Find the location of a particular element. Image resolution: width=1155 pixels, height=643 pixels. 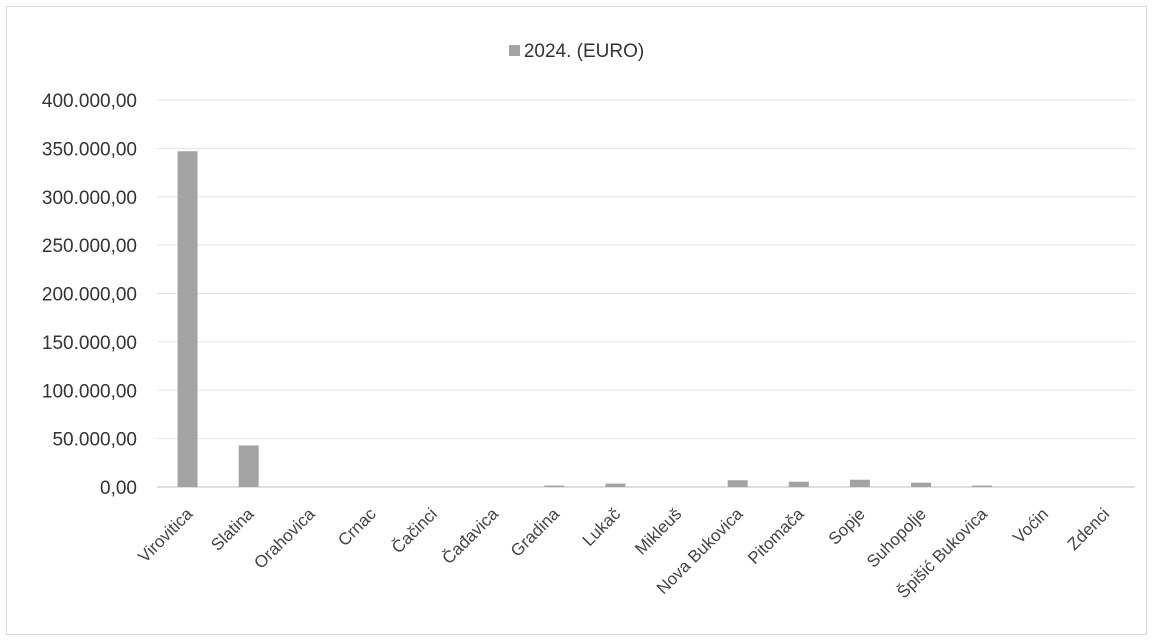

x-tick-label: Sopje is located at coordinates (847, 526).